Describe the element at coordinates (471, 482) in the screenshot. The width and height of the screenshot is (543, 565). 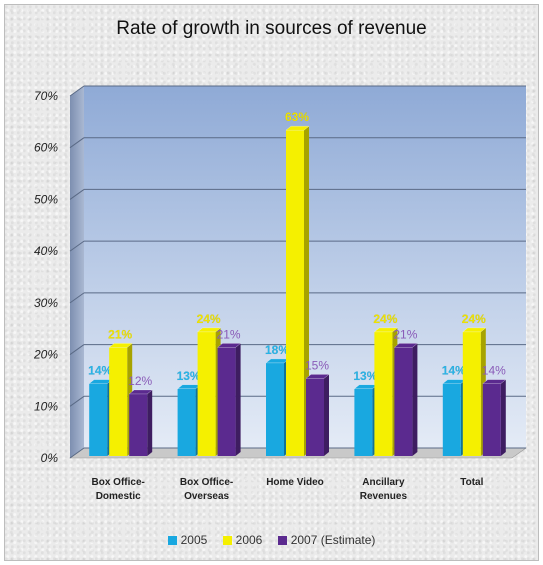
I see `x-tick-label: Total` at that location.